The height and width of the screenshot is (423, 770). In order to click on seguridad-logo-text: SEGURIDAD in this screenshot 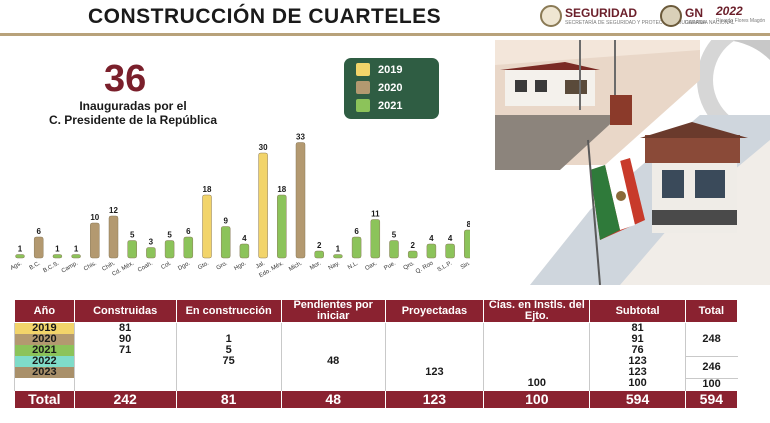, I will do `click(601, 13)`.